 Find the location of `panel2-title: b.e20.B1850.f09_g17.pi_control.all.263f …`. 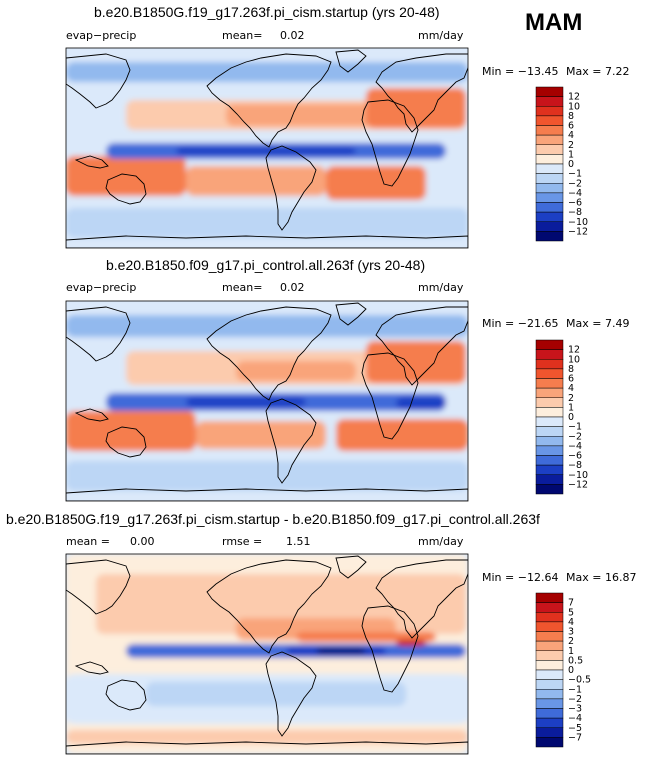

panel2-title: b.e20.B1850.f09_g17.pi_control.all.263f … is located at coordinates (266, 265).